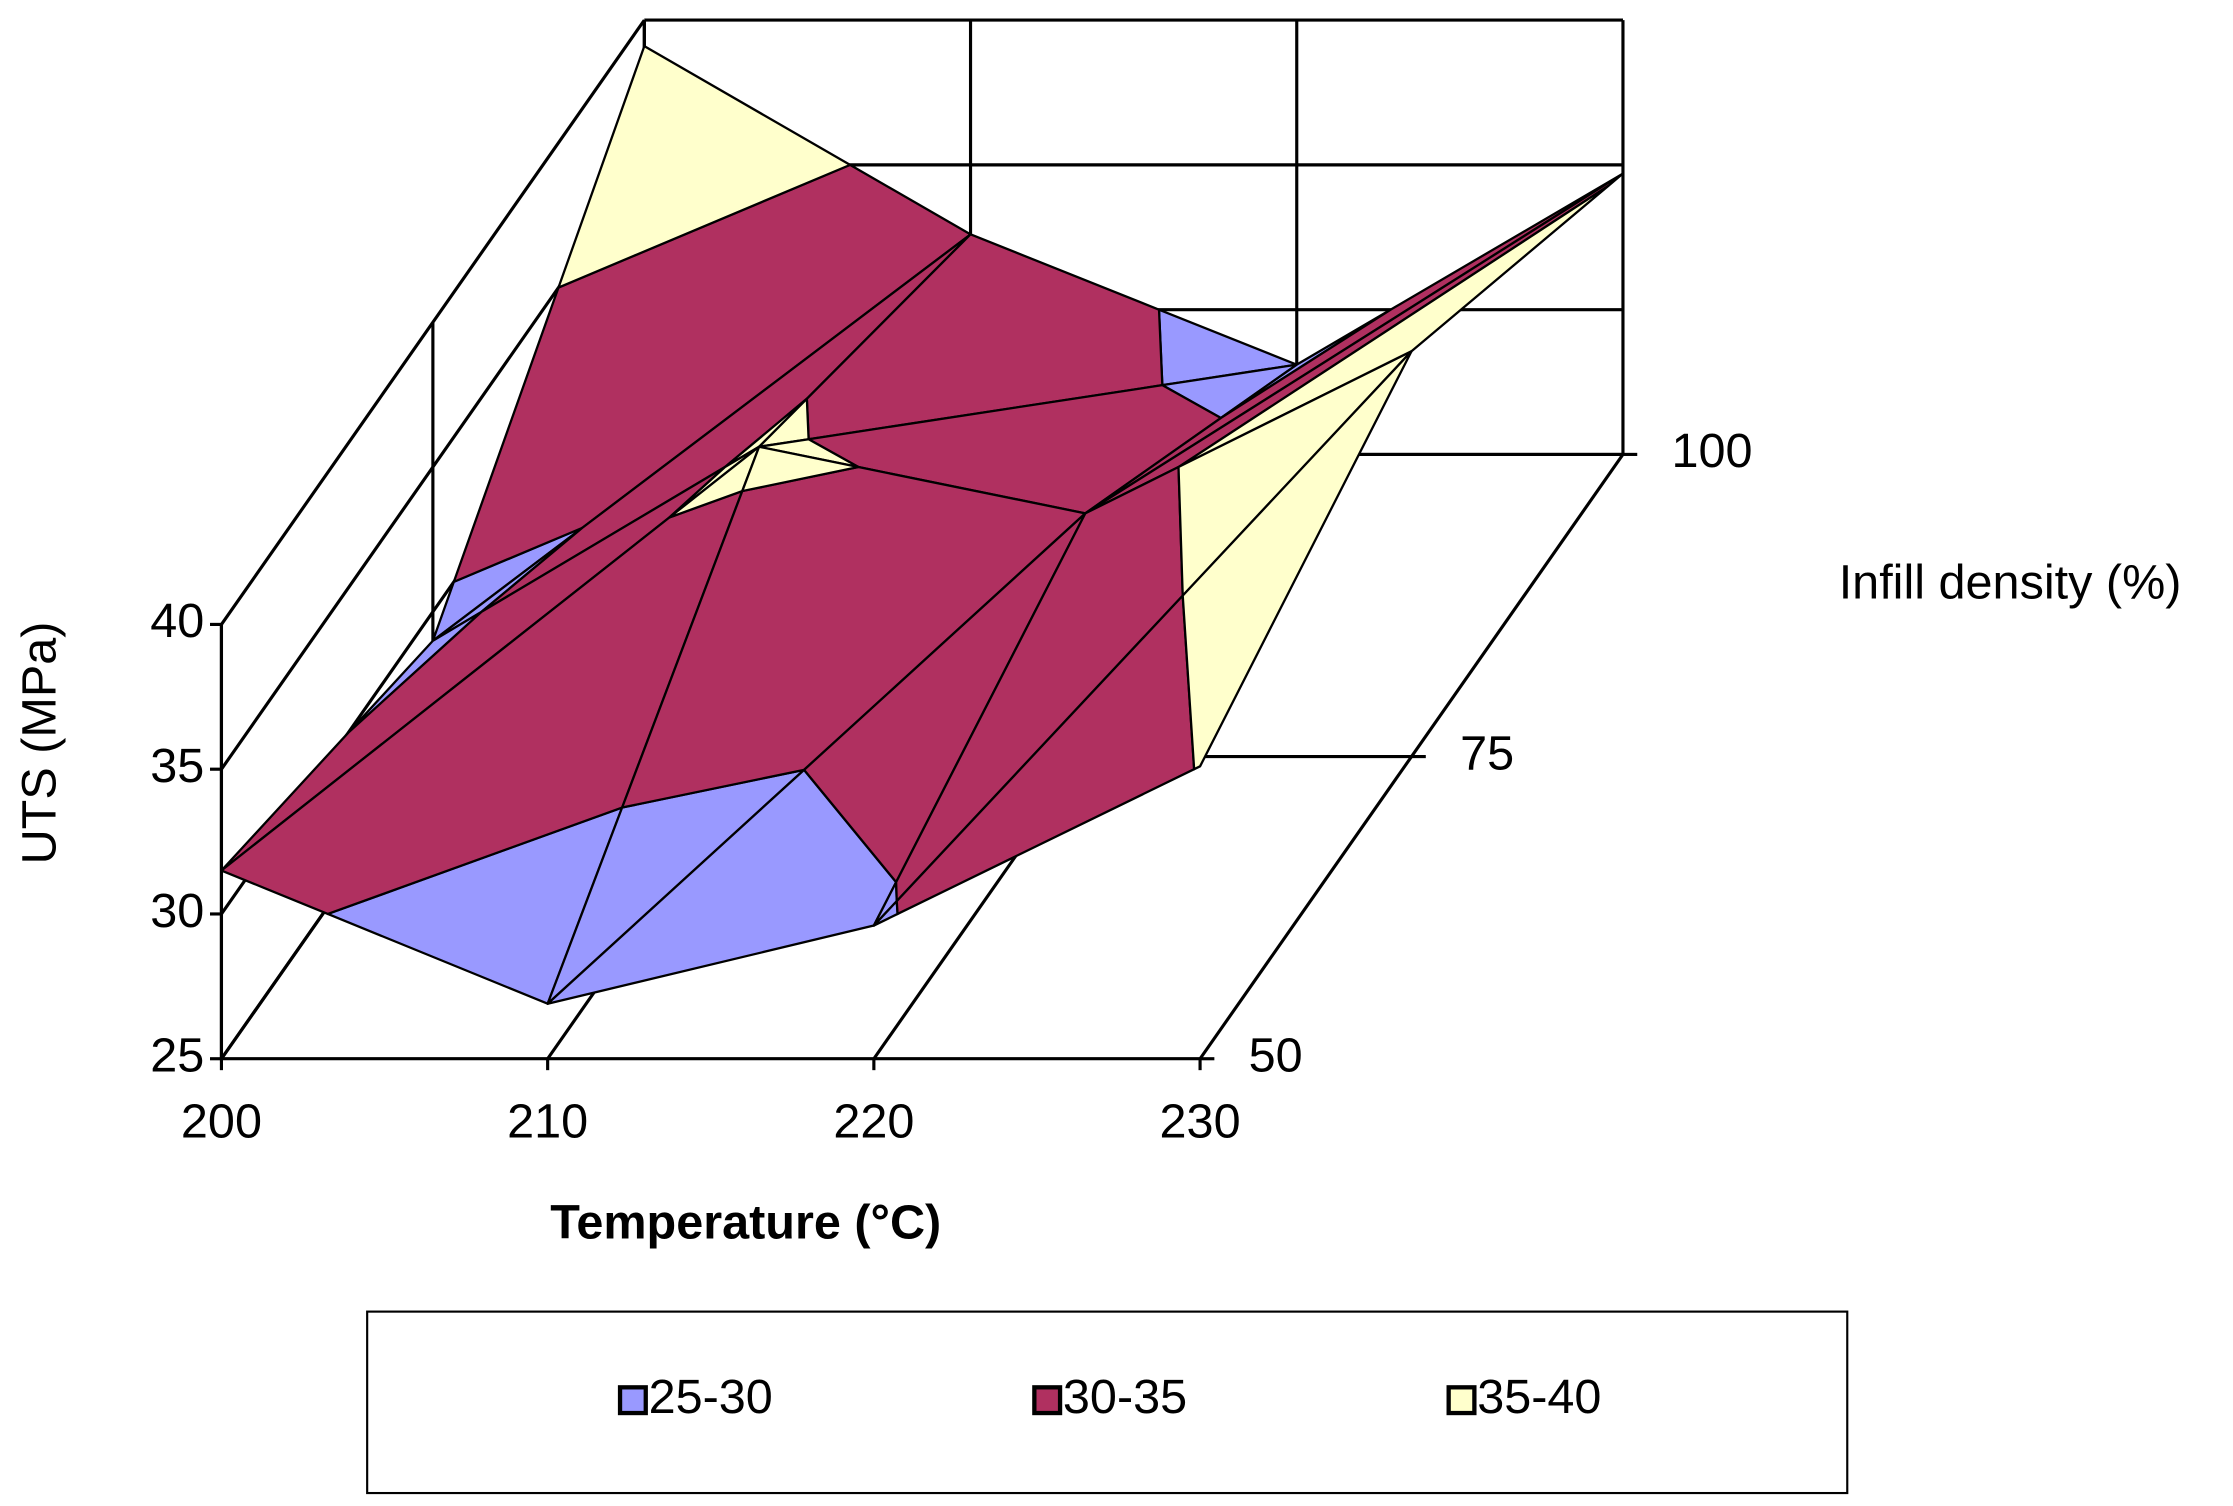 This screenshot has width=2233, height=1506. Describe the element at coordinates (745, 1223) in the screenshot. I see `x-axis-title: Temperature (°C)` at that location.